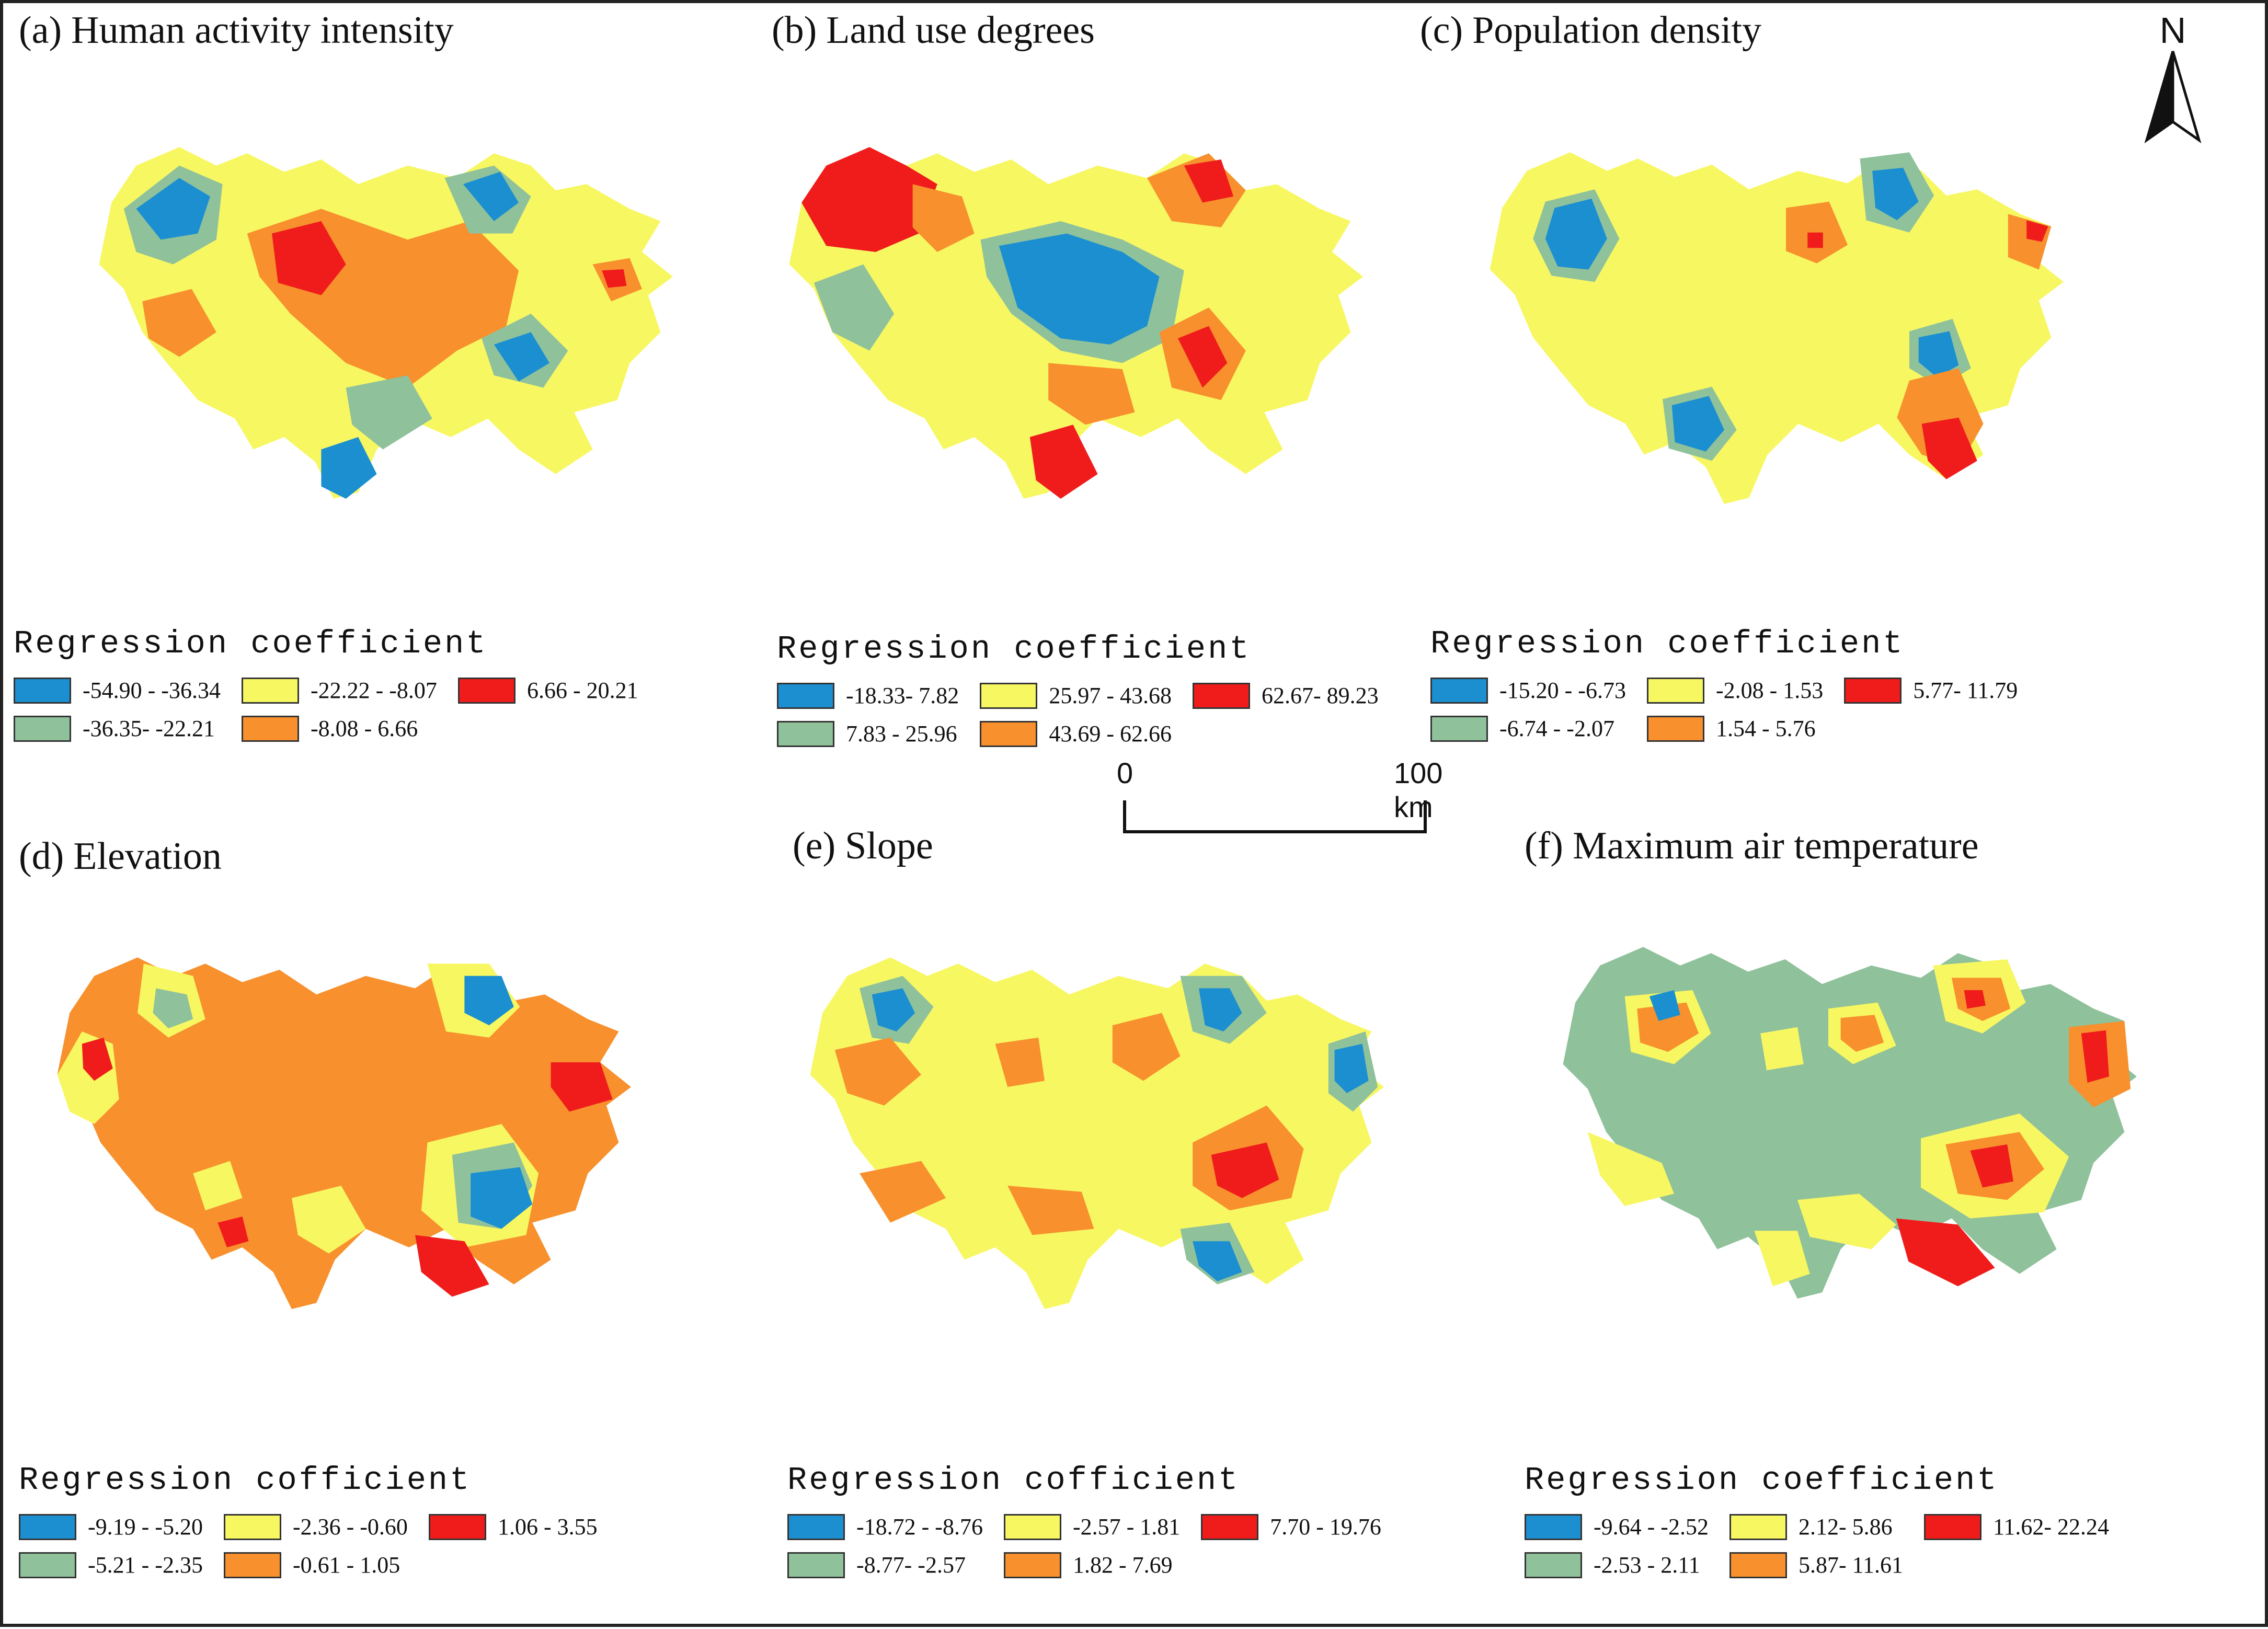  I want to click on panel-b-title: (b) Land use degrees, so click(934, 30).